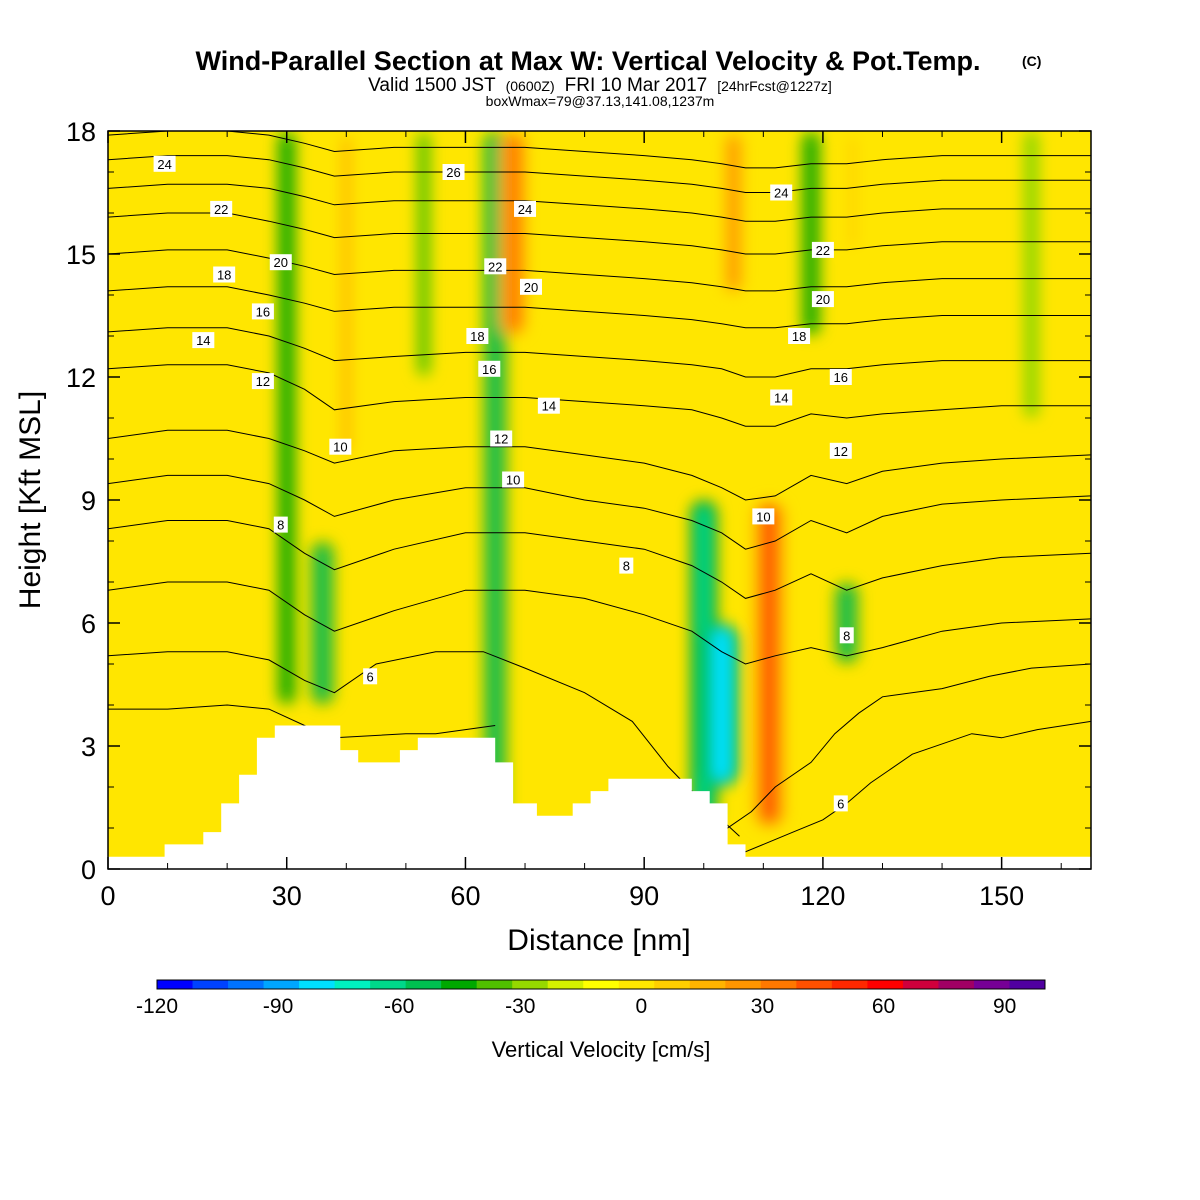 The height and width of the screenshot is (1200, 1200). What do you see at coordinates (774, 86) in the screenshot?
I see `title-forecast: [24hrFcst@1227z]` at bounding box center [774, 86].